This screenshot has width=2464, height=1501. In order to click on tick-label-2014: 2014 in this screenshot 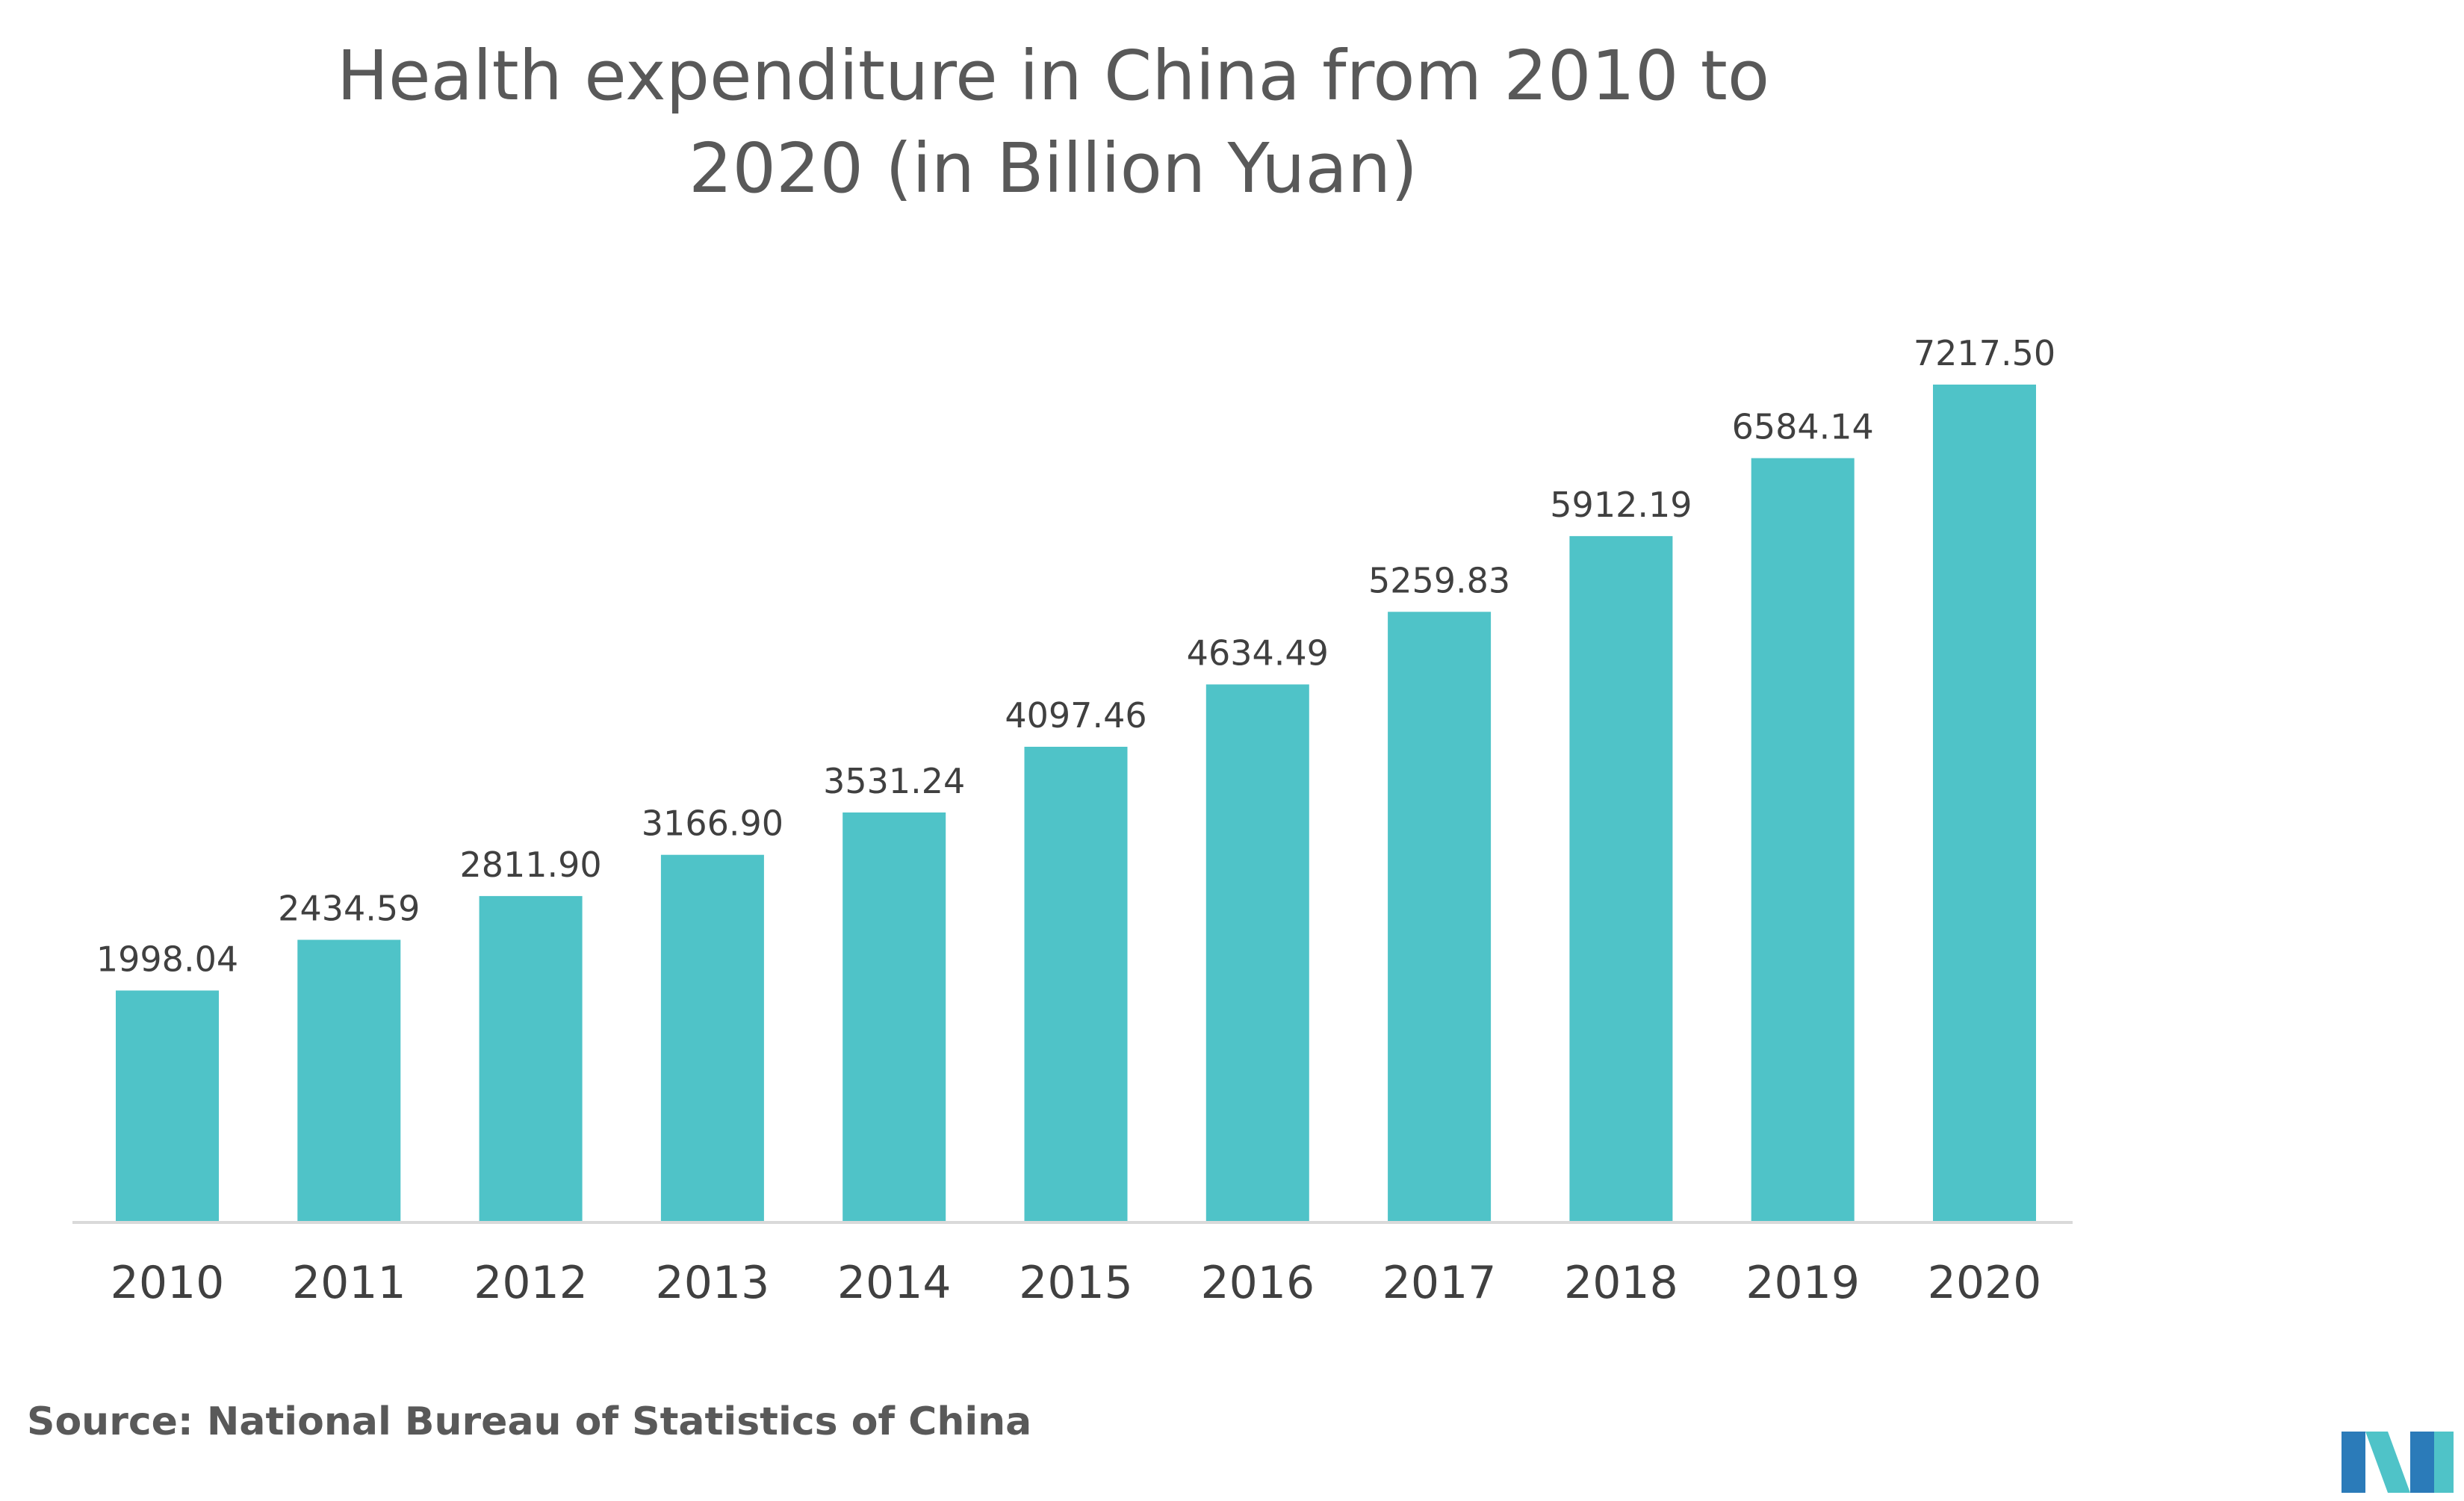, I will do `click(894, 1283)`.